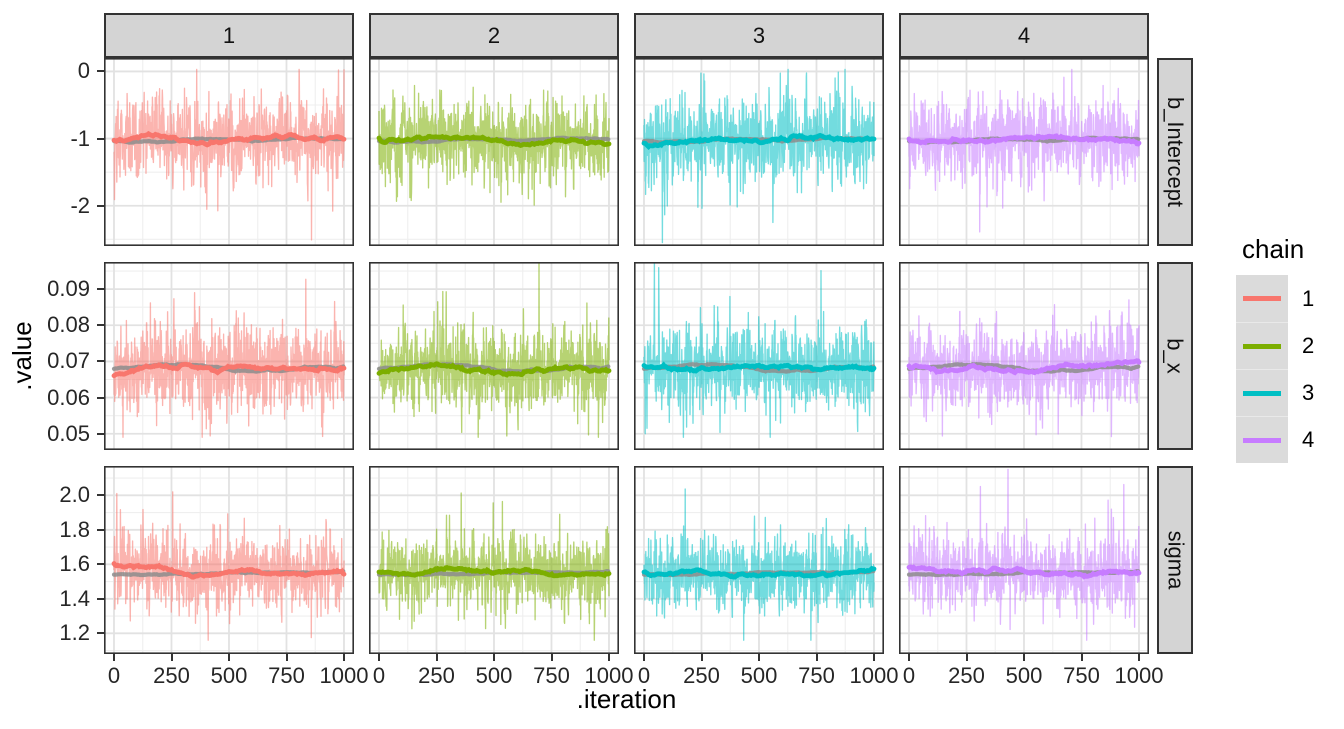 The width and height of the screenshot is (1344, 729). I want to click on facet-strip-row-label: b_x, so click(1176, 356).